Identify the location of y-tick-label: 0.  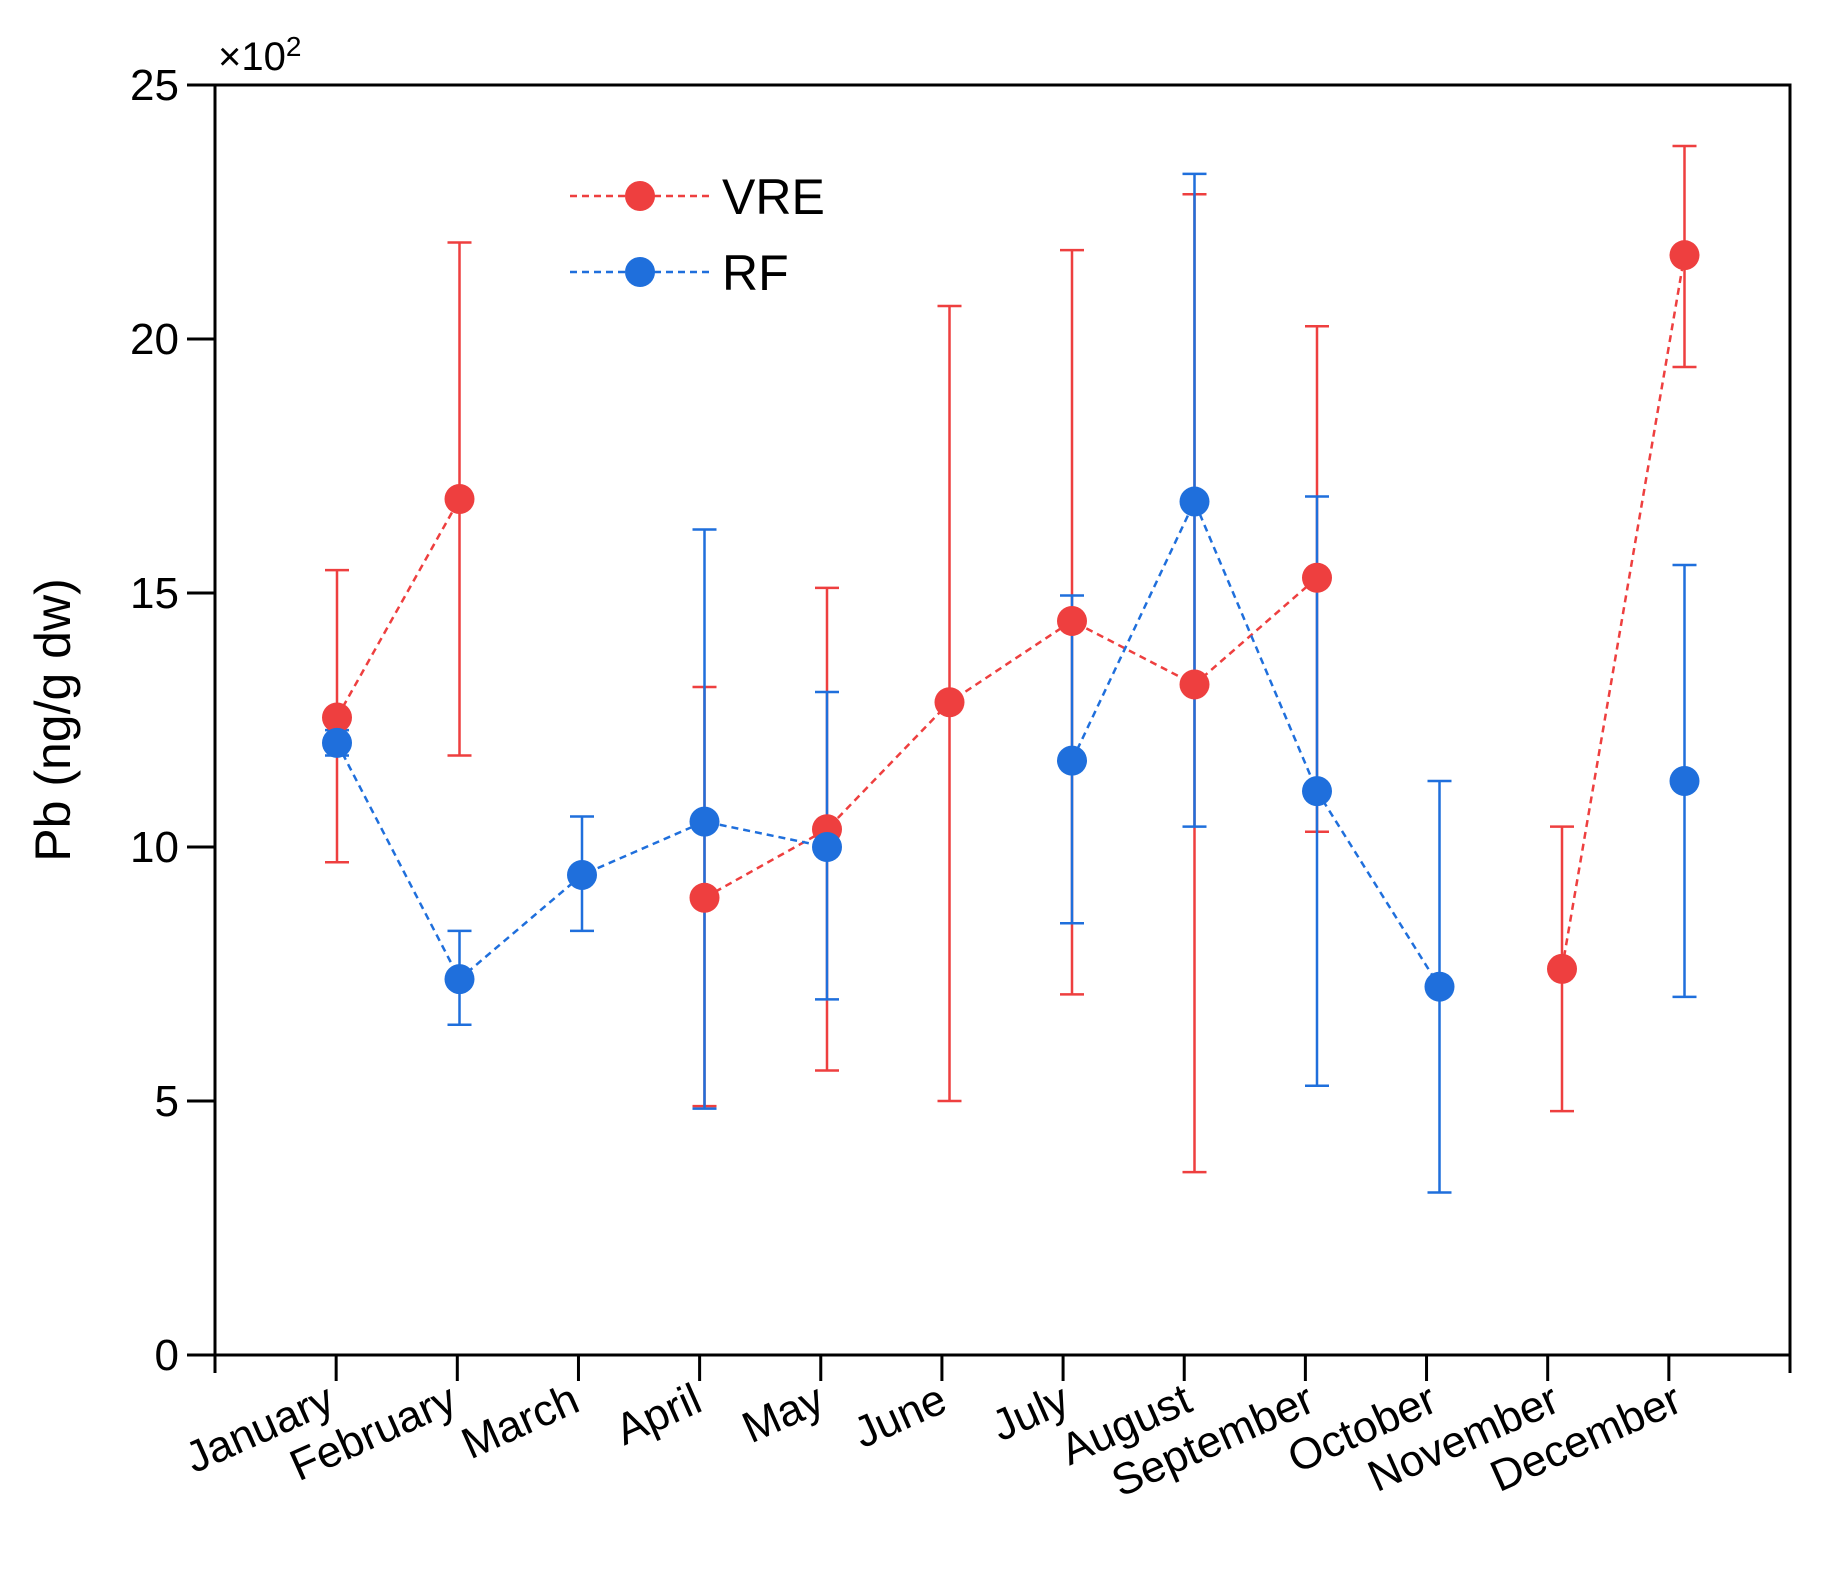
(167, 1355).